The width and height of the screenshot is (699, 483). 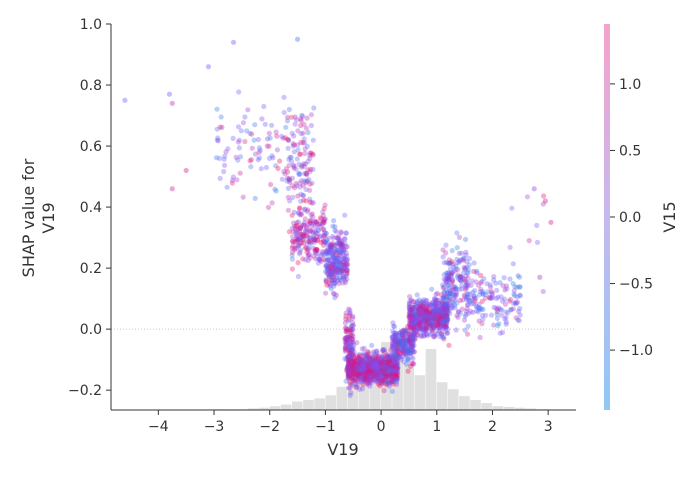 I want to click on y-axis-title-line-1: SHAP value for, so click(x=28, y=217).